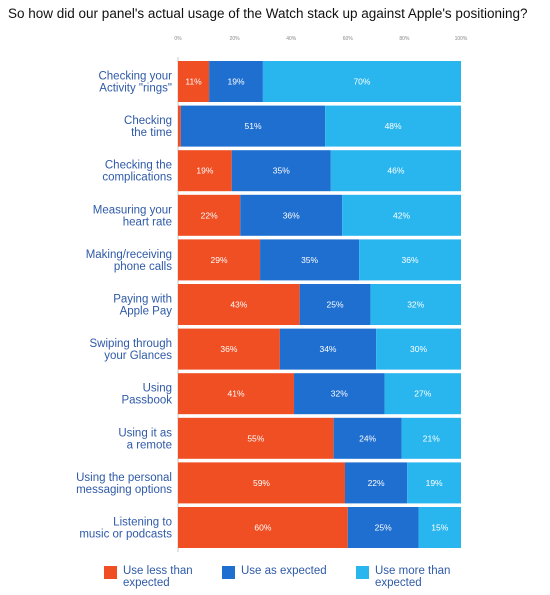 The height and width of the screenshot is (595, 550). I want to click on legend-item-as-expected: Use as expected, so click(276, 572).